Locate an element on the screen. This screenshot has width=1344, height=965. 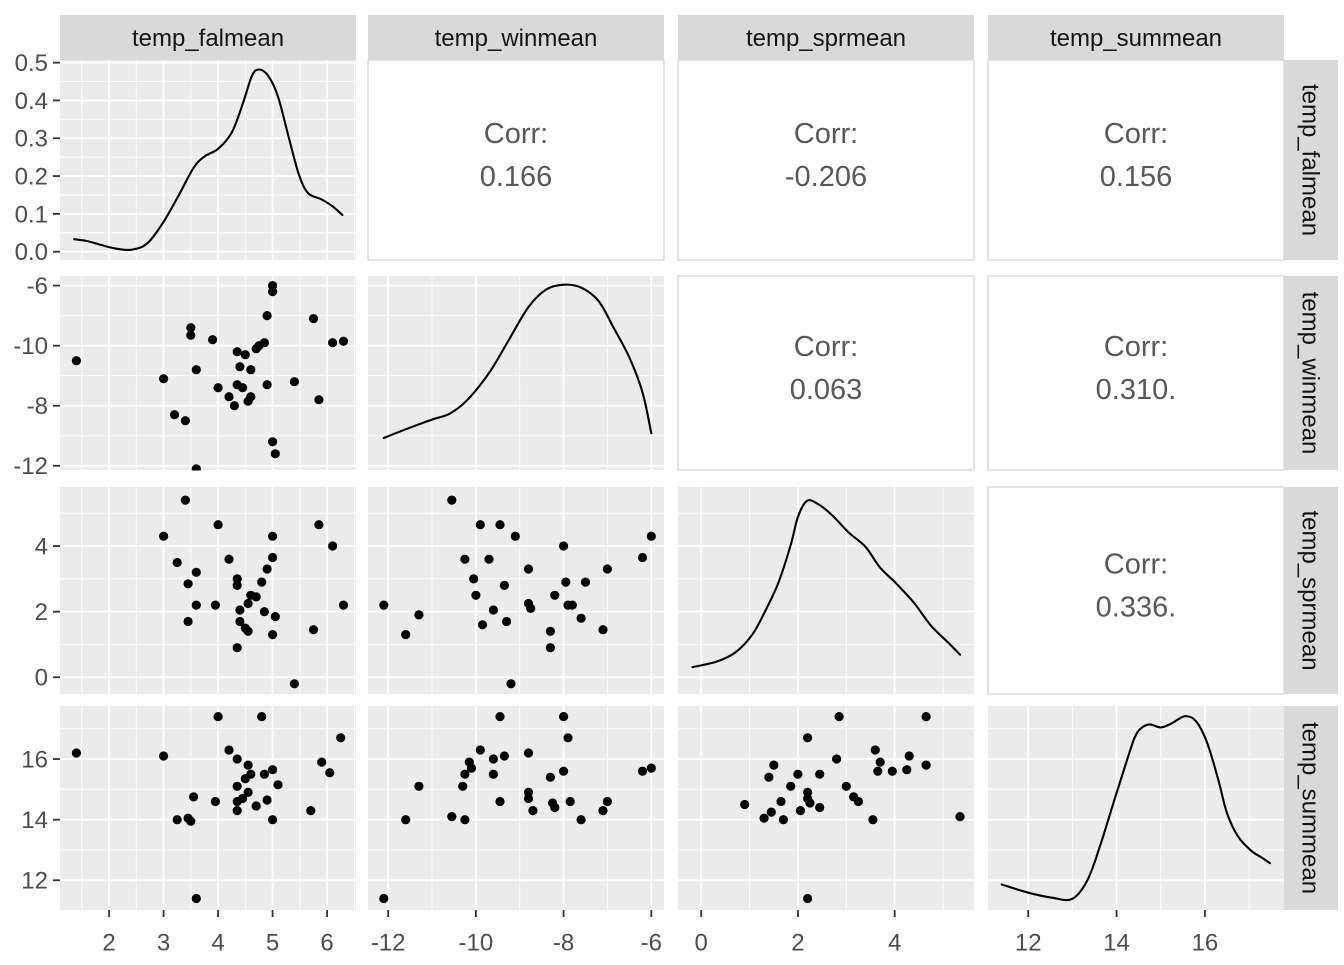
column-strip-label: temp_winmean is located at coordinates (516, 38).